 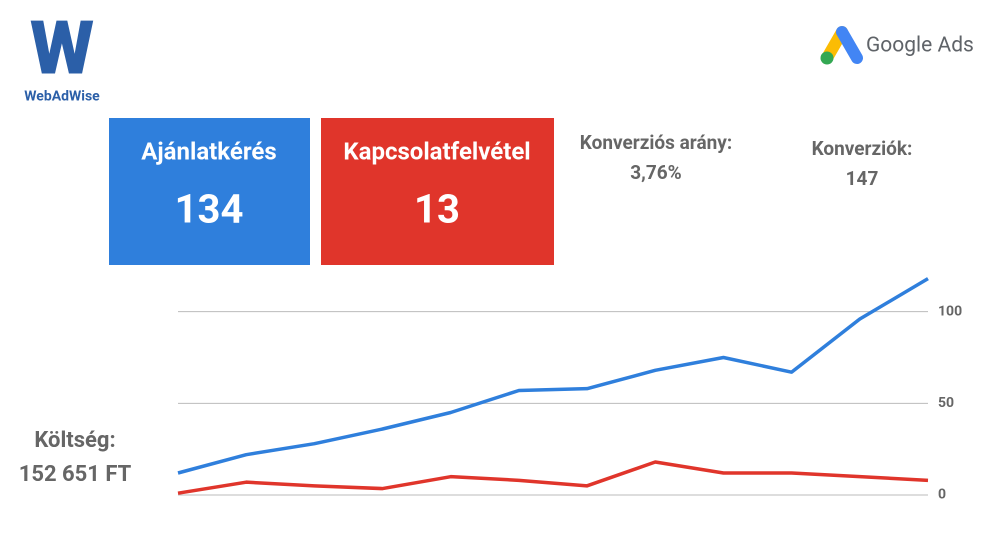 What do you see at coordinates (62, 49) in the screenshot?
I see `logo-mark: W` at bounding box center [62, 49].